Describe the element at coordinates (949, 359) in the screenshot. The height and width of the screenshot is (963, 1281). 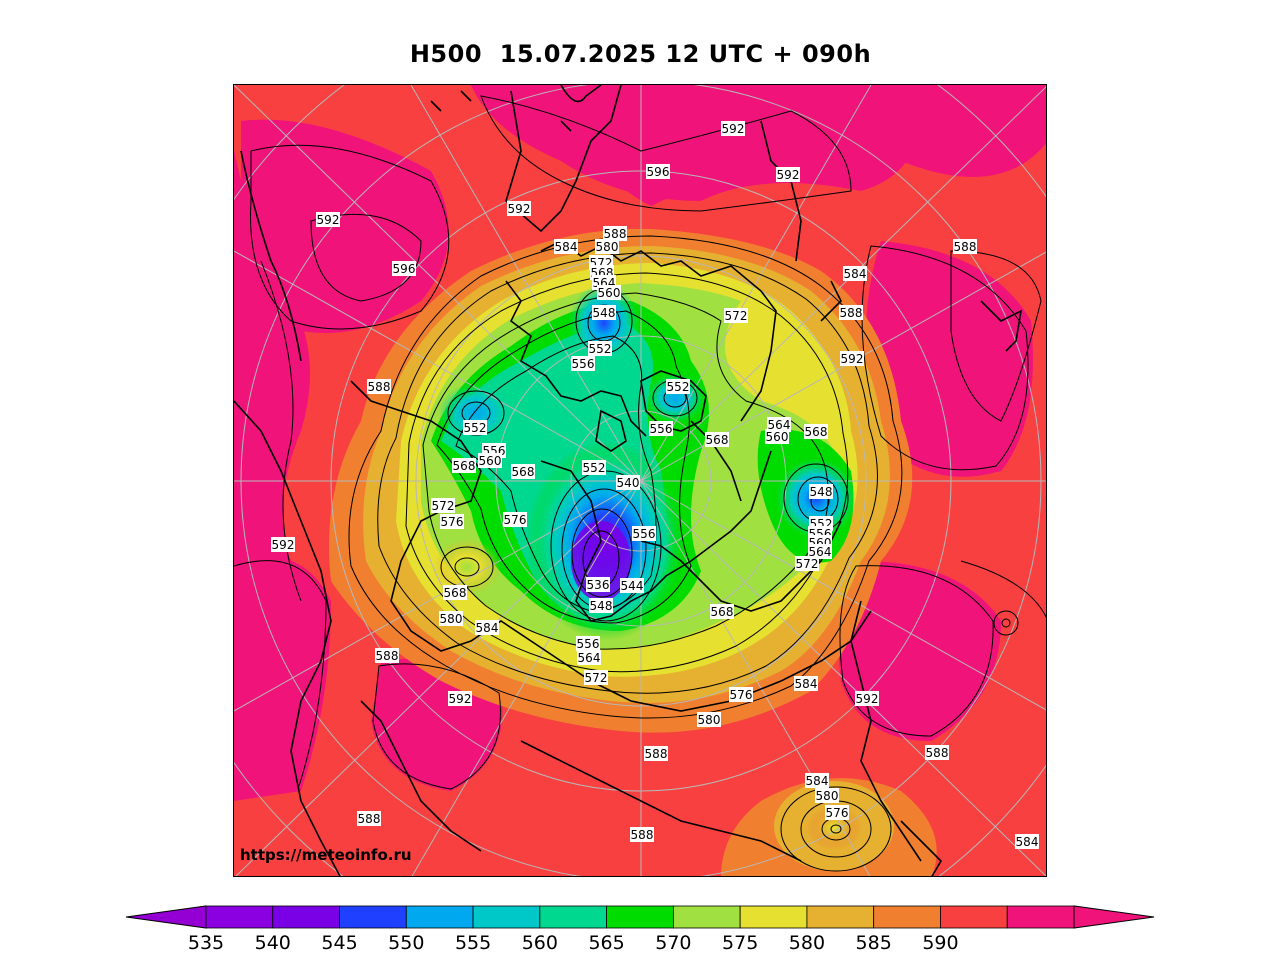
I see `high-east` at that location.